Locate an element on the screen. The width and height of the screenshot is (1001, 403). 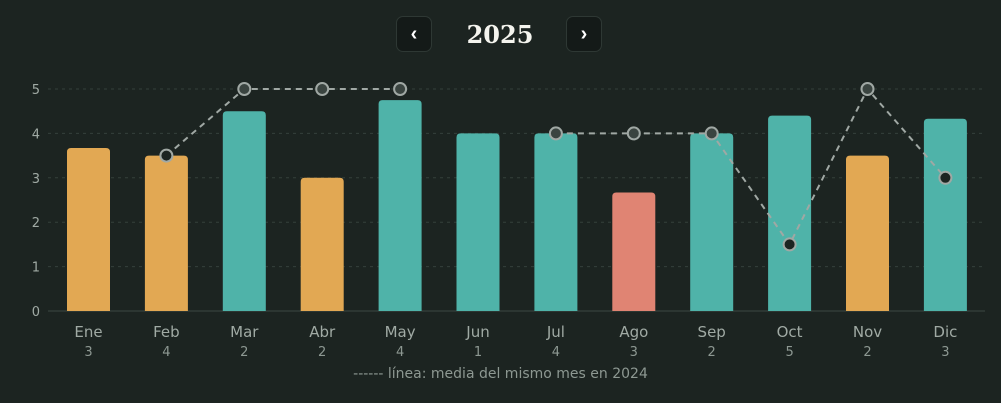
x-tick-label: Dic is located at coordinates (945, 332).